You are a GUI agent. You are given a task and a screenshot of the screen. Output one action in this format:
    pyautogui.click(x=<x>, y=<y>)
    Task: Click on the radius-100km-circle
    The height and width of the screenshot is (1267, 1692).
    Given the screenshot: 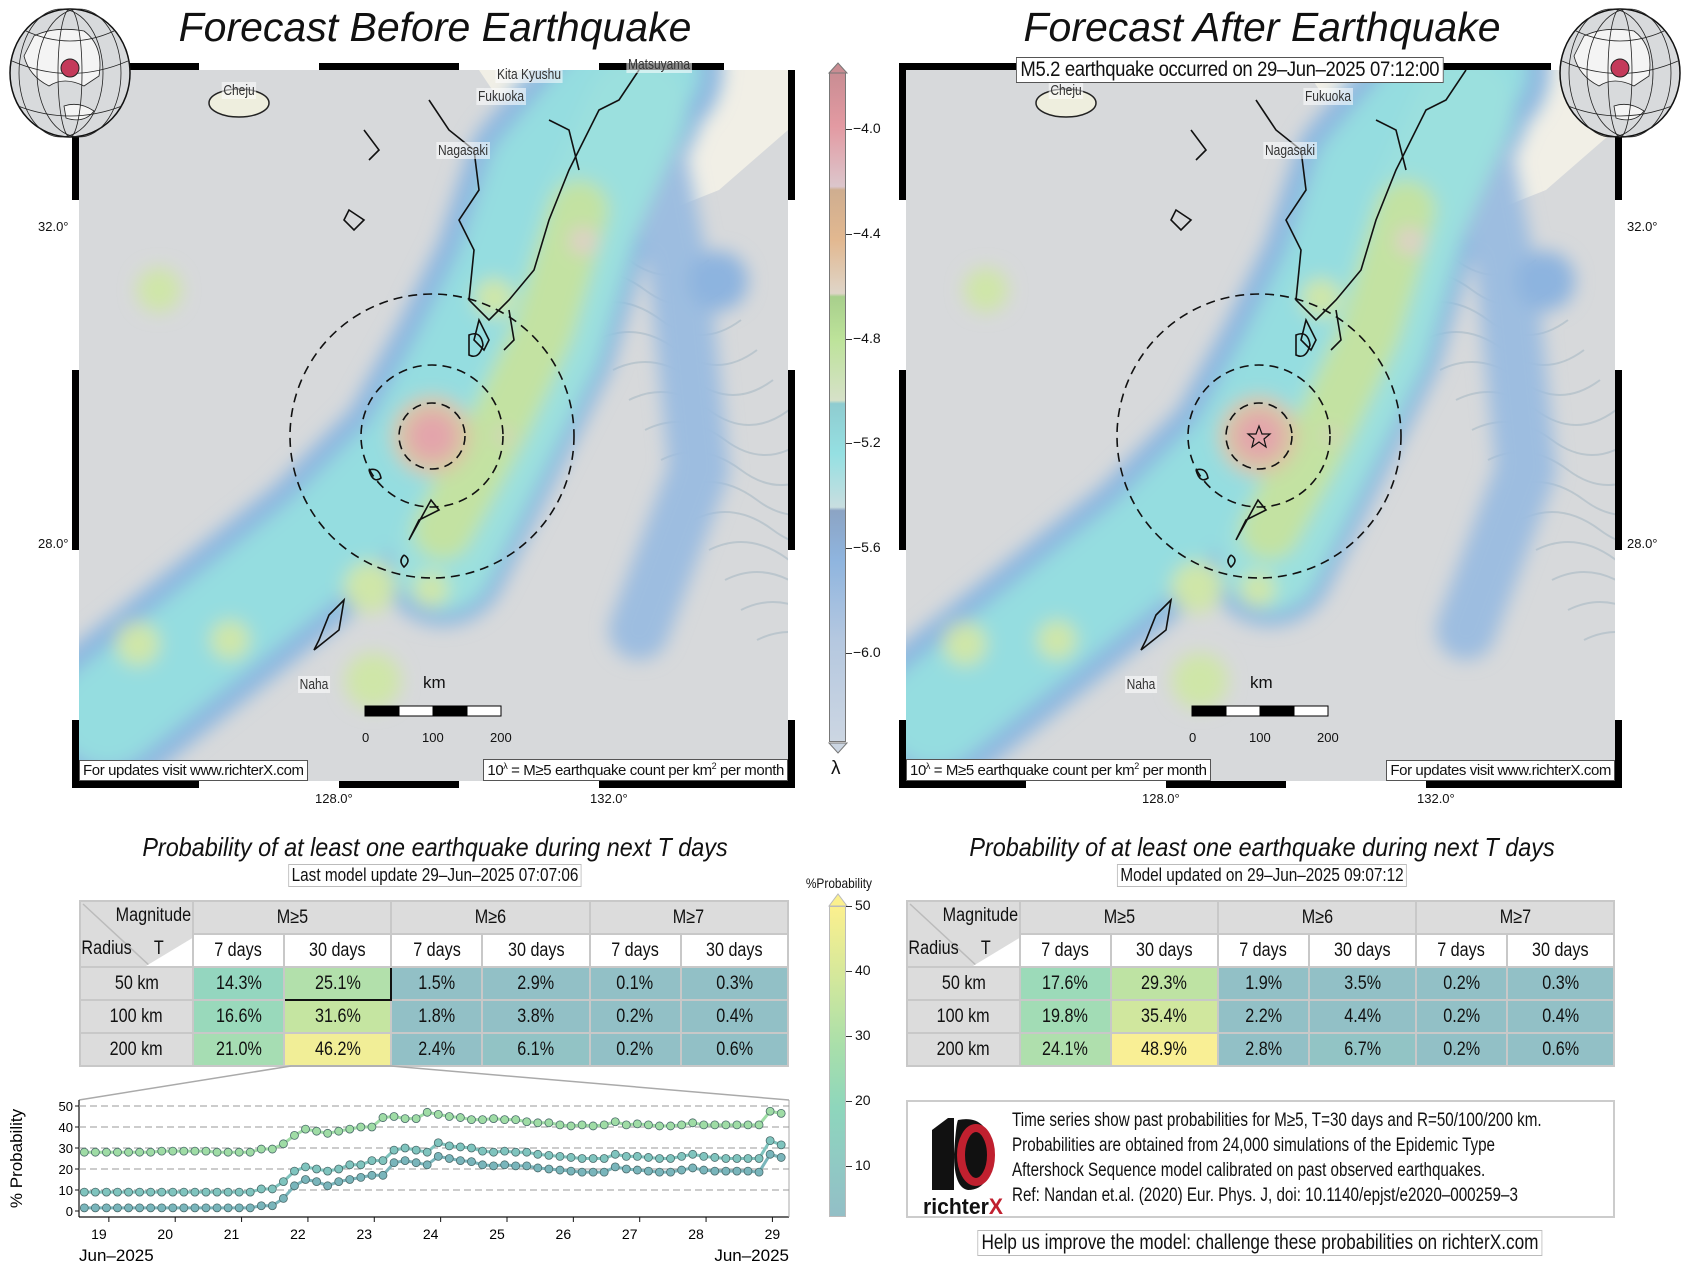 What is the action you would take?
    pyautogui.click(x=432, y=436)
    